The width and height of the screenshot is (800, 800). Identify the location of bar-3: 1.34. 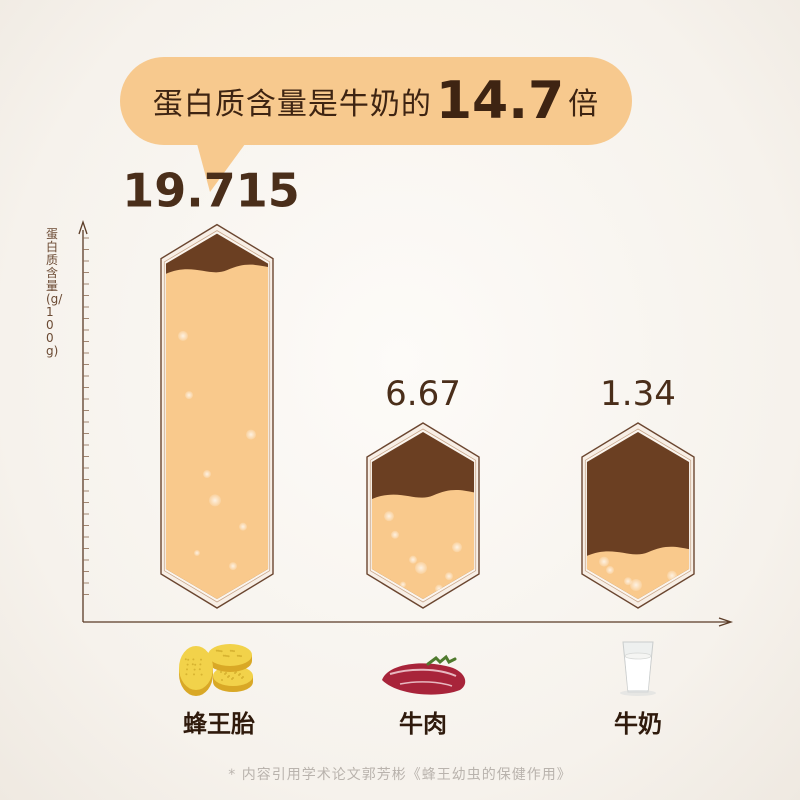
(638, 491).